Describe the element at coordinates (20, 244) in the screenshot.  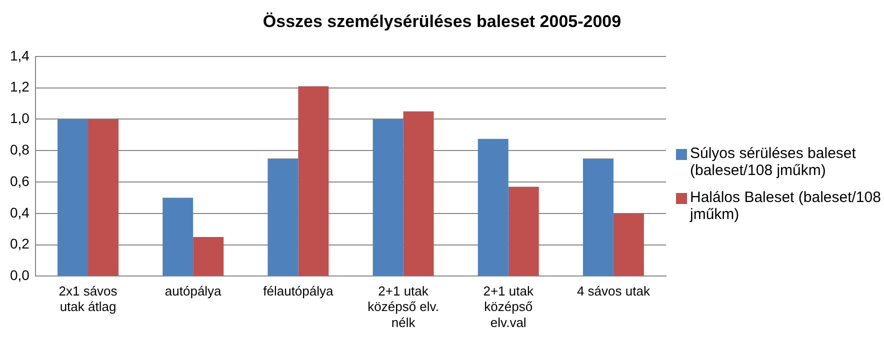
I see `y-tick-label: 0,2` at that location.